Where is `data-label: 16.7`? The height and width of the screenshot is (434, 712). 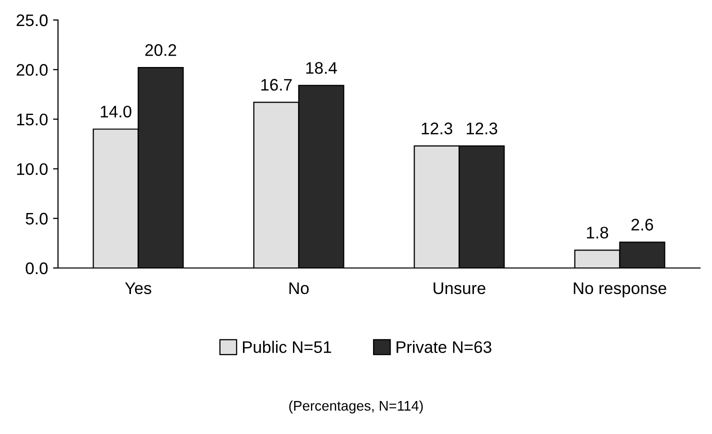 data-label: 16.7 is located at coordinates (276, 84).